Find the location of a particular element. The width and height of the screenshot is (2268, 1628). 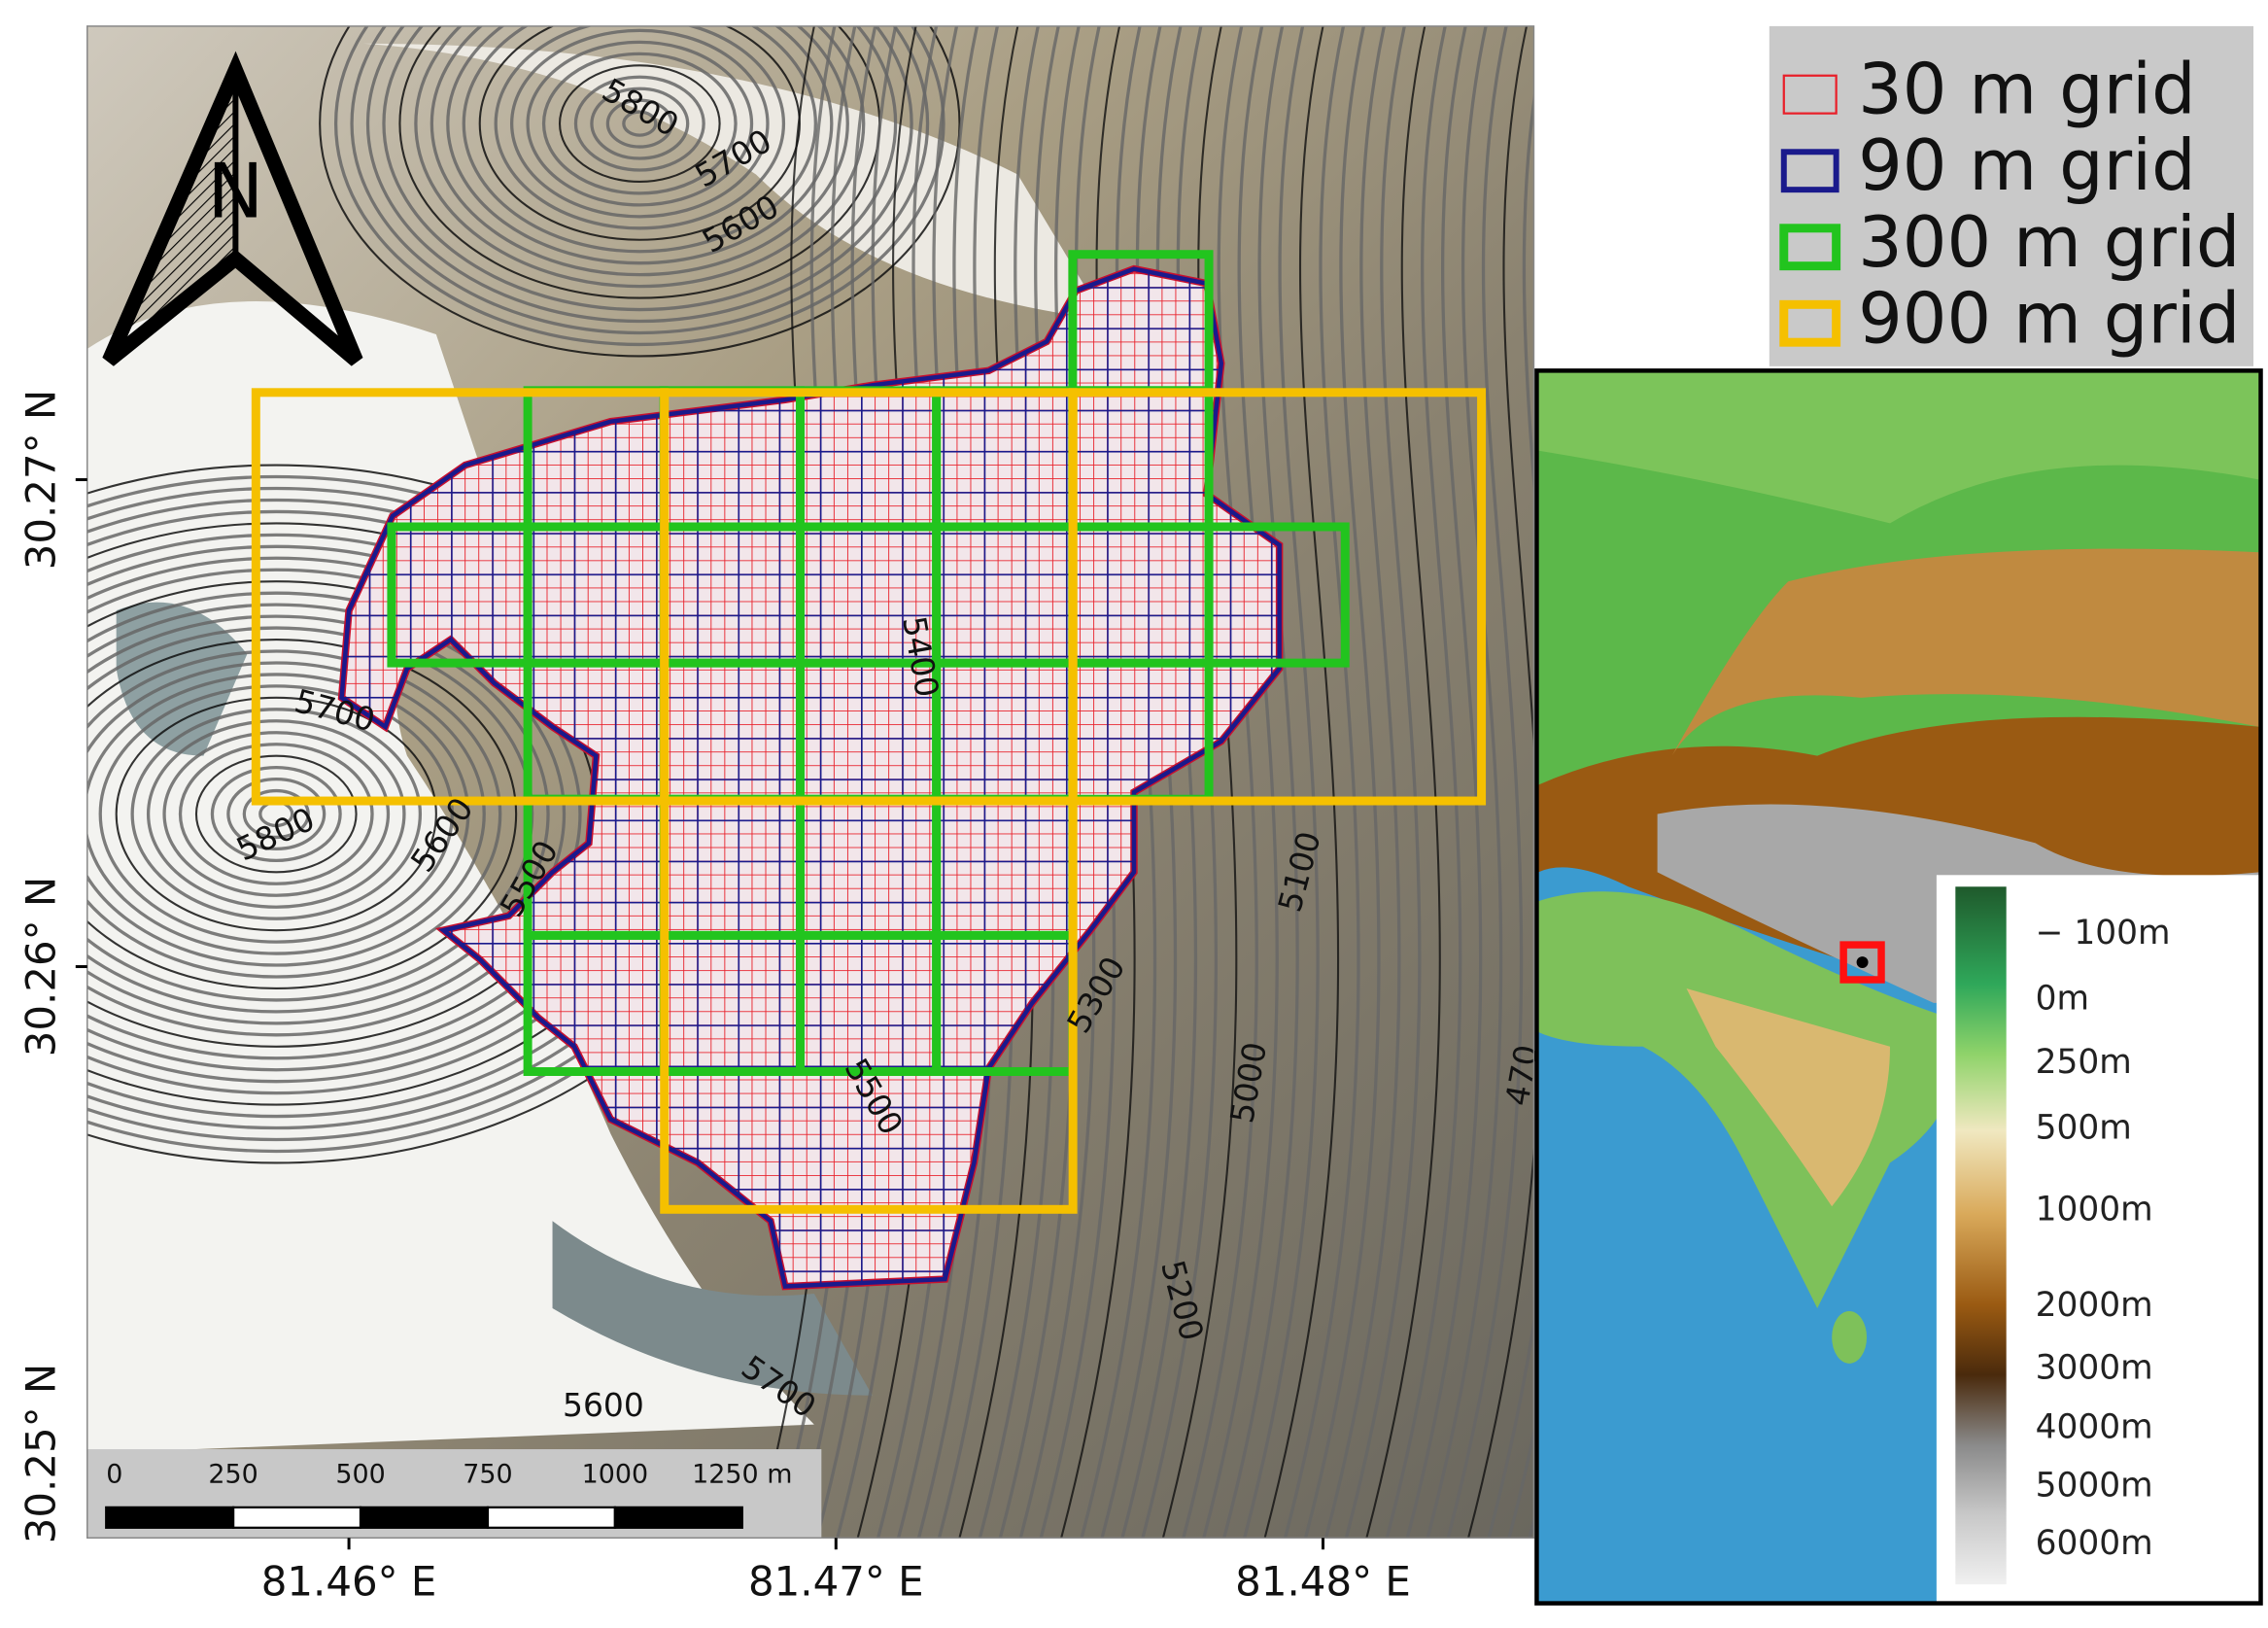

study-site-marker is located at coordinates (1862, 962).